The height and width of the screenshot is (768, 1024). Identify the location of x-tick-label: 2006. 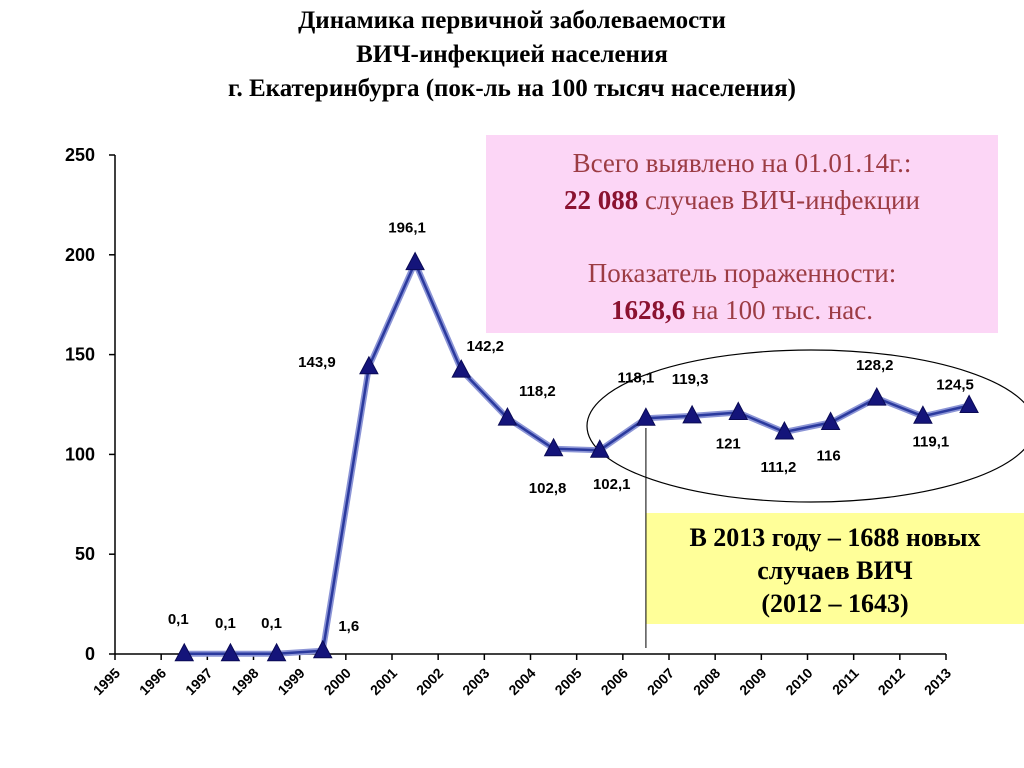
(614, 681).